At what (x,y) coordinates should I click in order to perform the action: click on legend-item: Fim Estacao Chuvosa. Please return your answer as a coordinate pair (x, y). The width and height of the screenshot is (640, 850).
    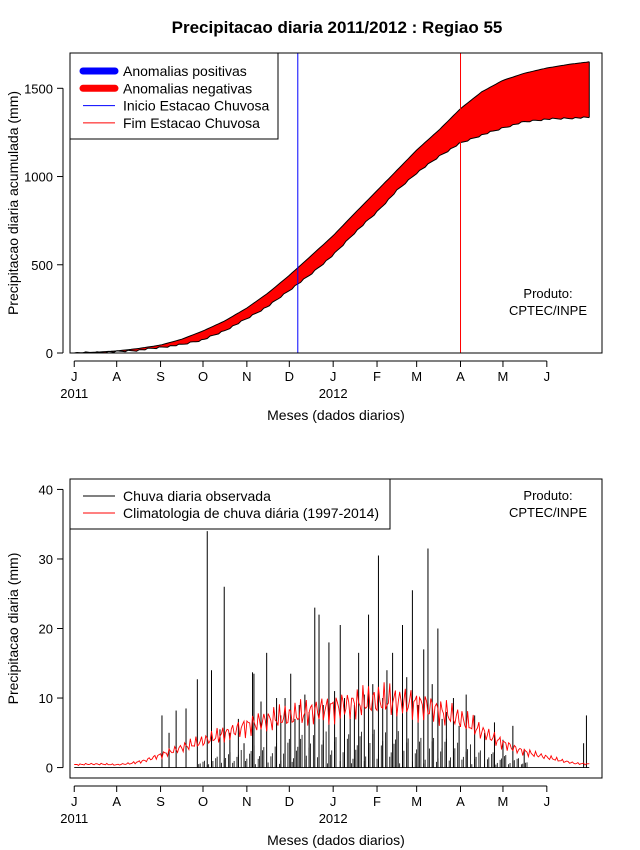
    Looking at the image, I should click on (171, 123).